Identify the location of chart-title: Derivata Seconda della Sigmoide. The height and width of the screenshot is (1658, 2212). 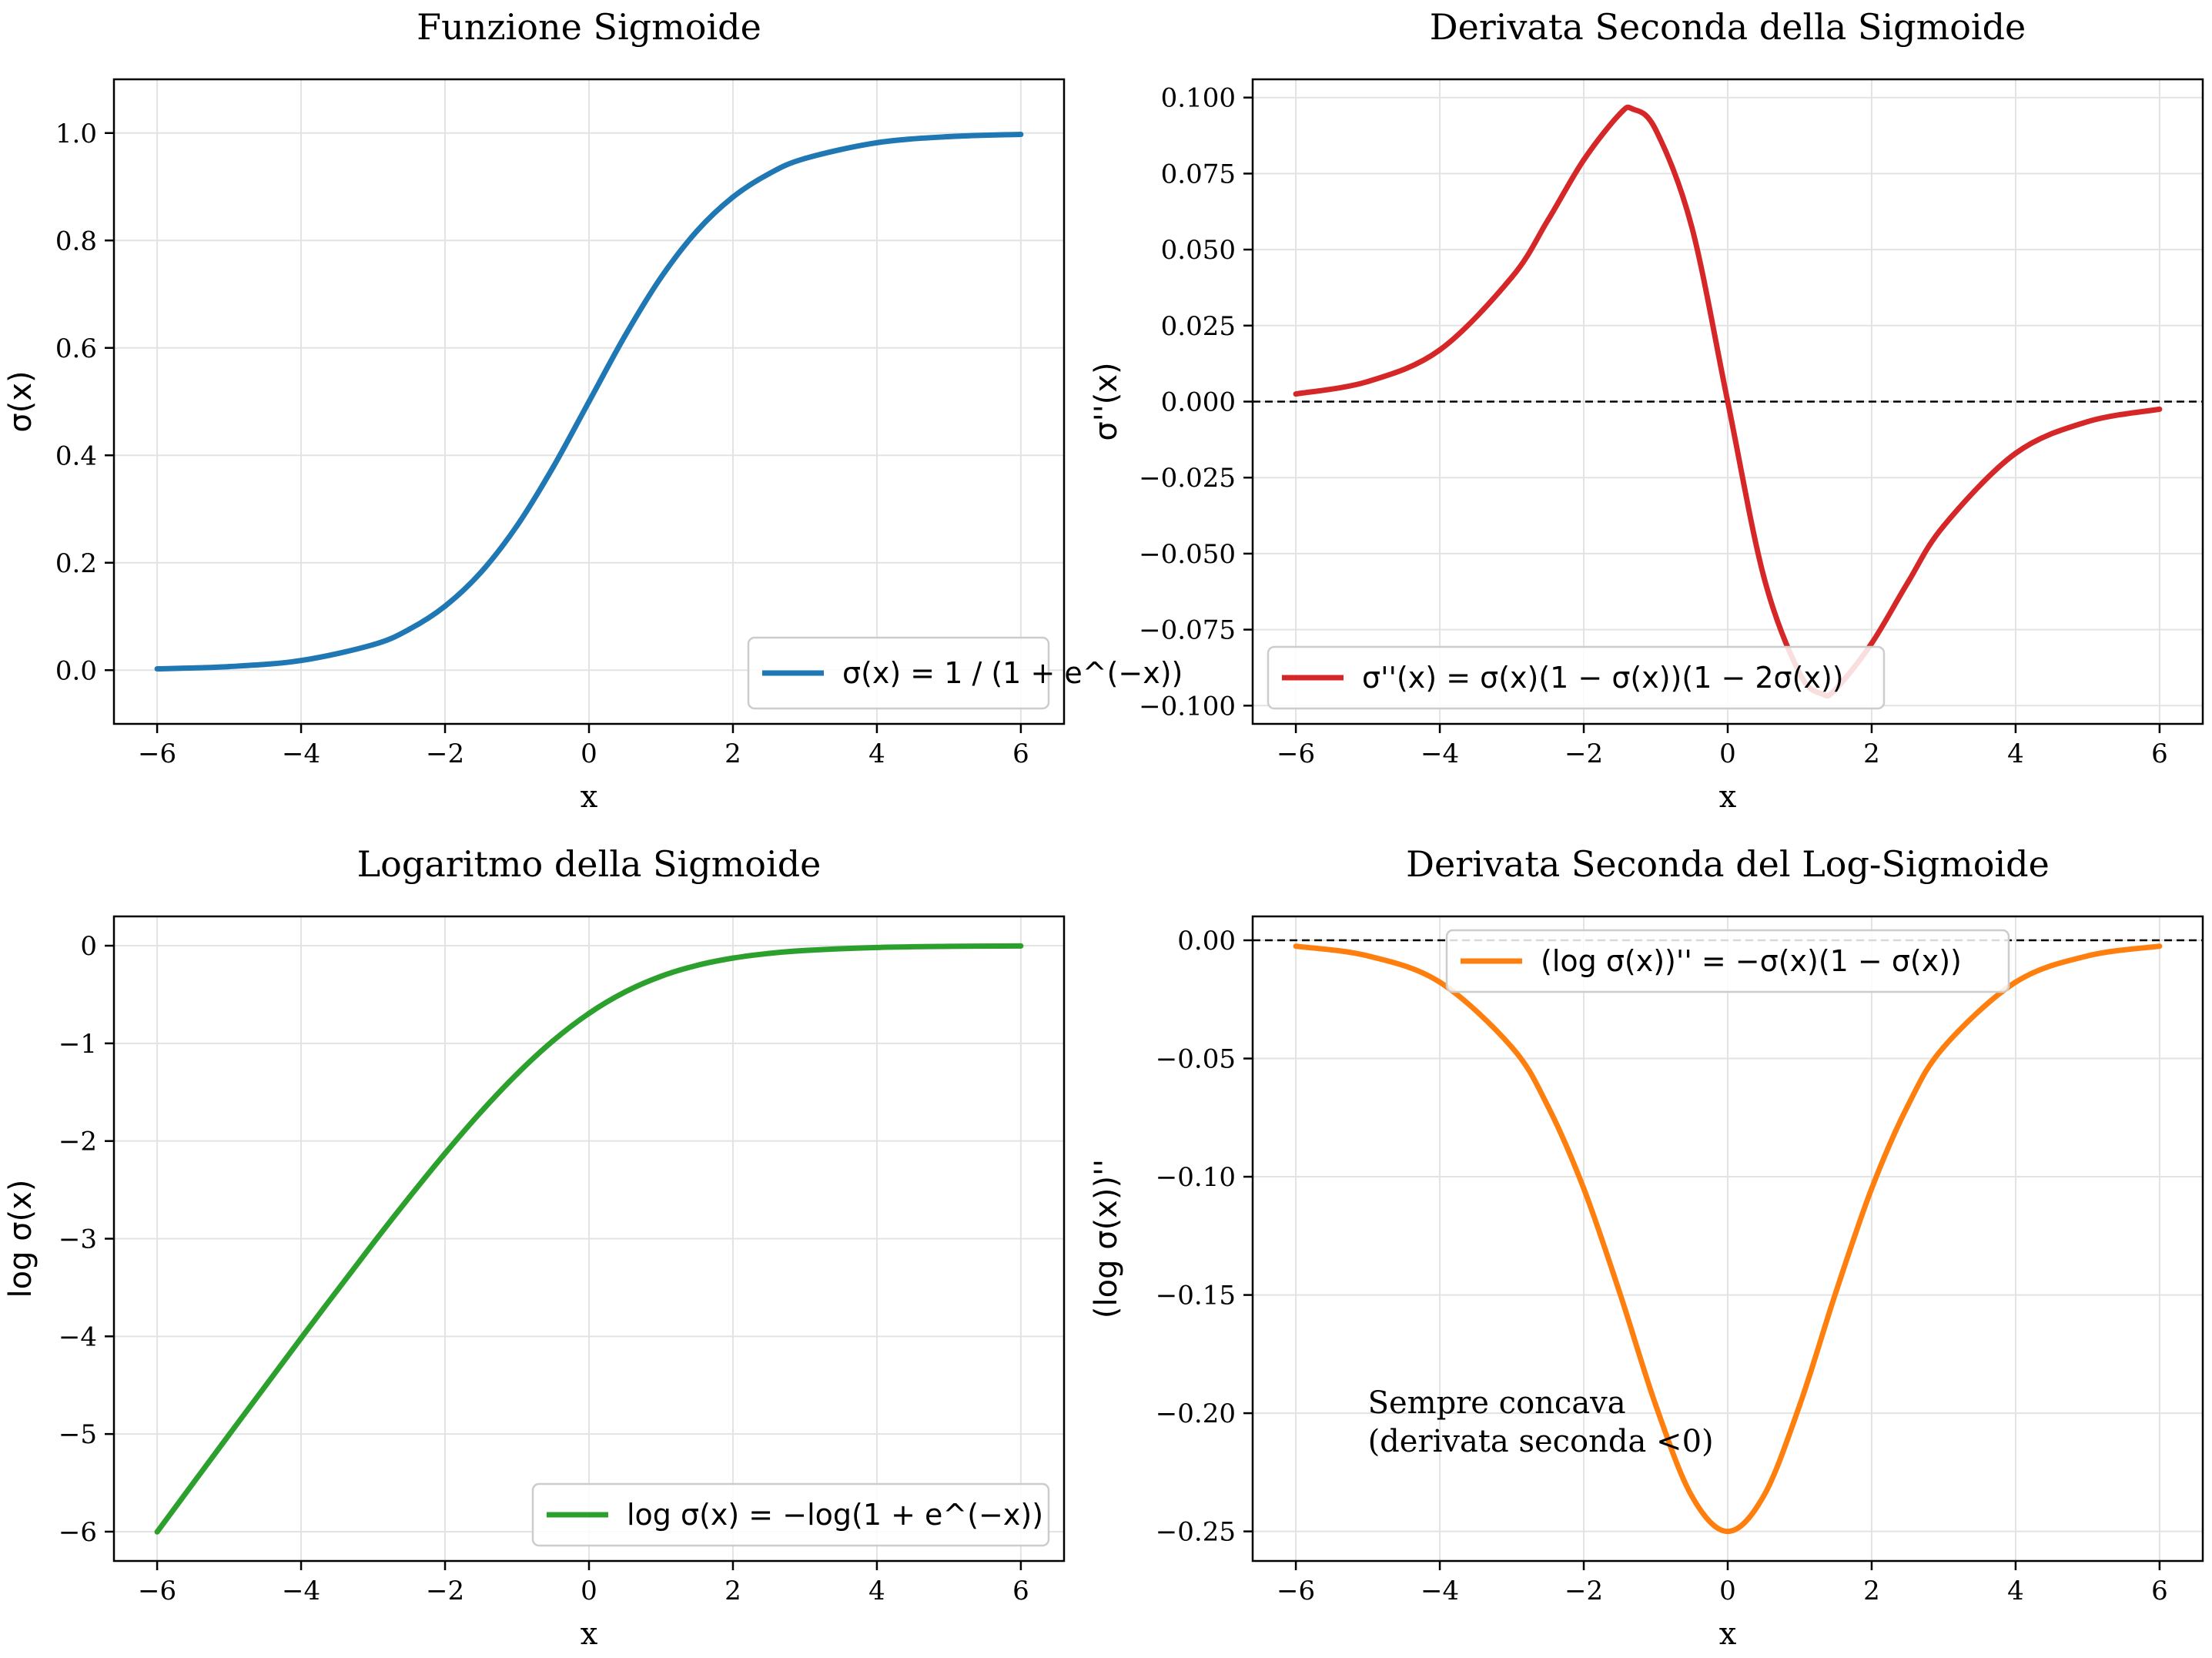
(1728, 27).